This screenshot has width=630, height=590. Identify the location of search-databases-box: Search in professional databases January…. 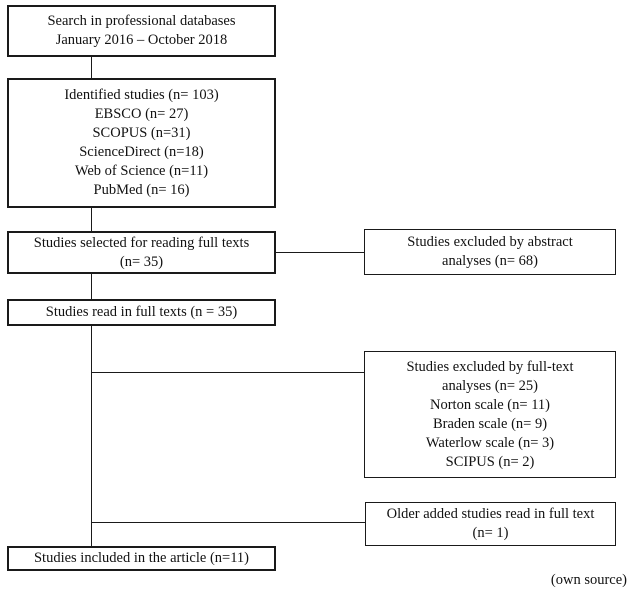
(141, 31).